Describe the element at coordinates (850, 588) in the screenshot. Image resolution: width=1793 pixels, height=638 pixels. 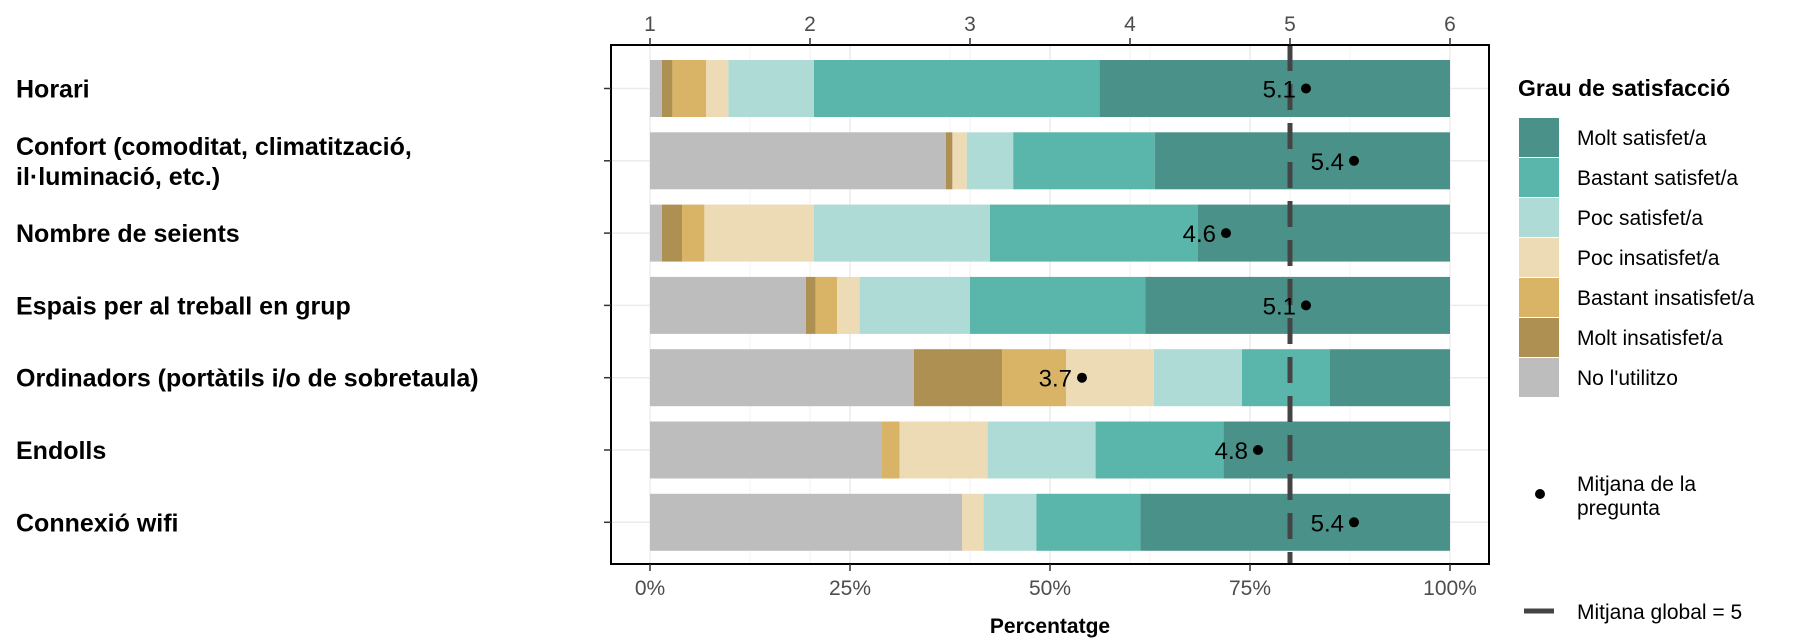
I see `x-tick-label-bottom: 25%` at that location.